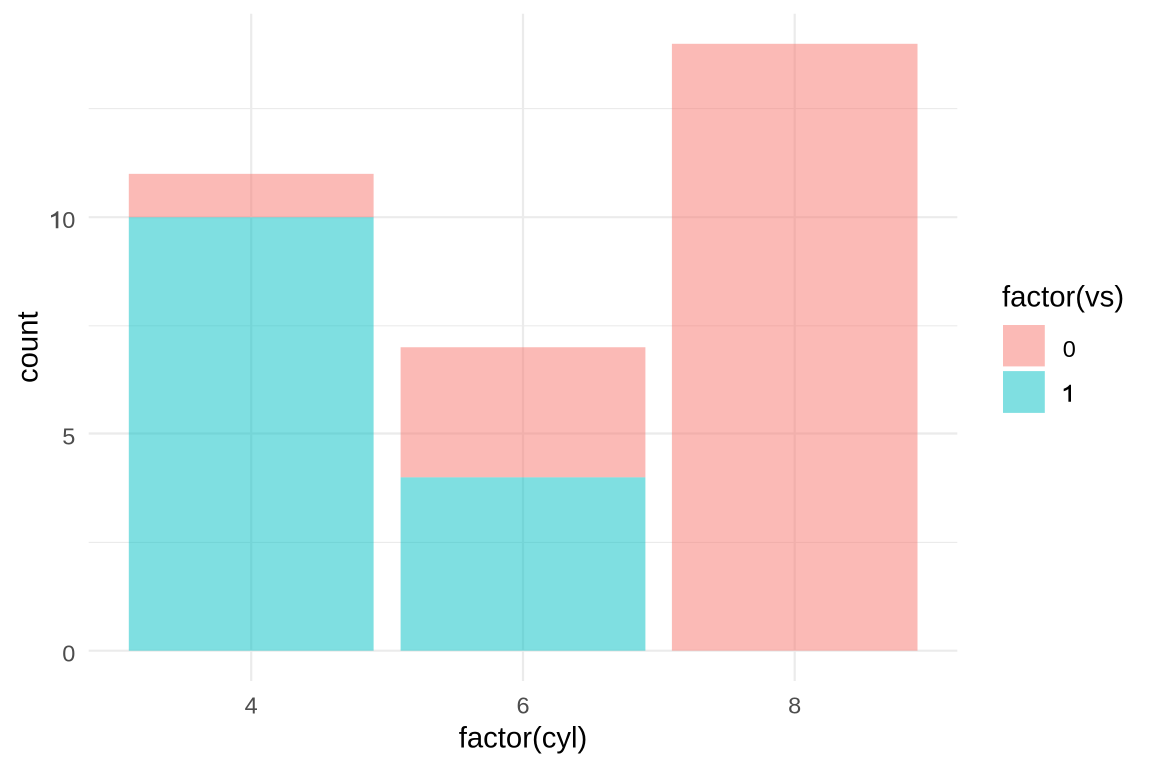  Describe the element at coordinates (523, 738) in the screenshot. I see `svg-text: factor(cyl)` at that location.